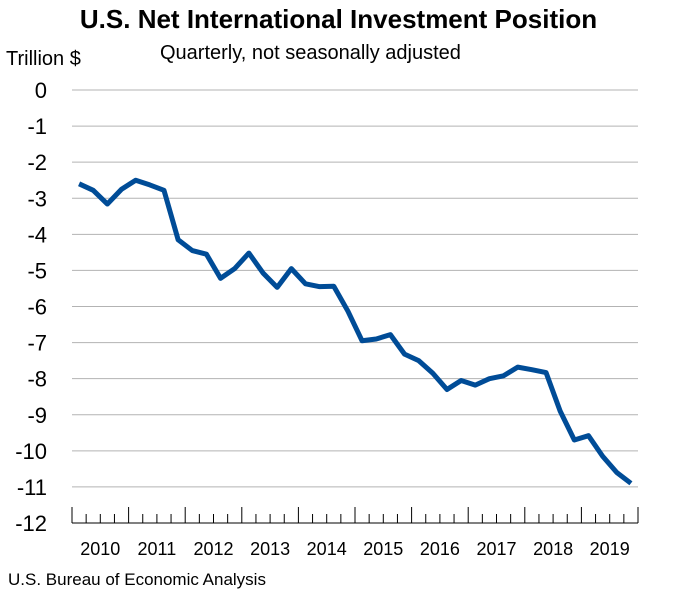 The image size is (677, 598). I want to click on y-tick-label: -1, so click(37, 126).